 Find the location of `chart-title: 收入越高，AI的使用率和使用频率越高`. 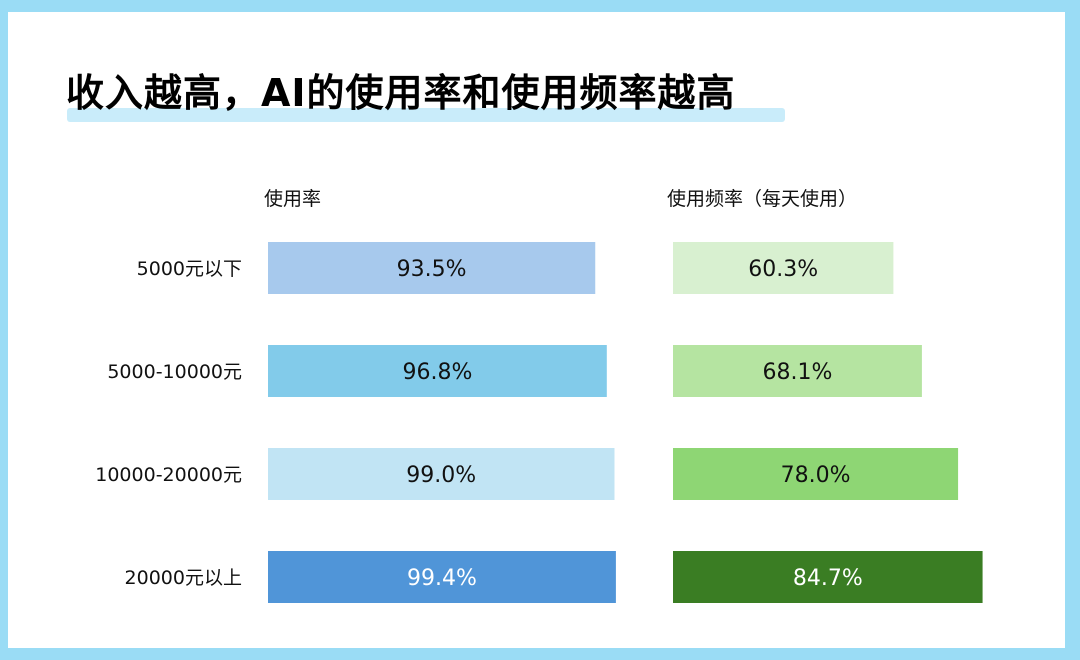

chart-title: 收入越高，AI的使用率和使用频率越高 is located at coordinates (401, 93).